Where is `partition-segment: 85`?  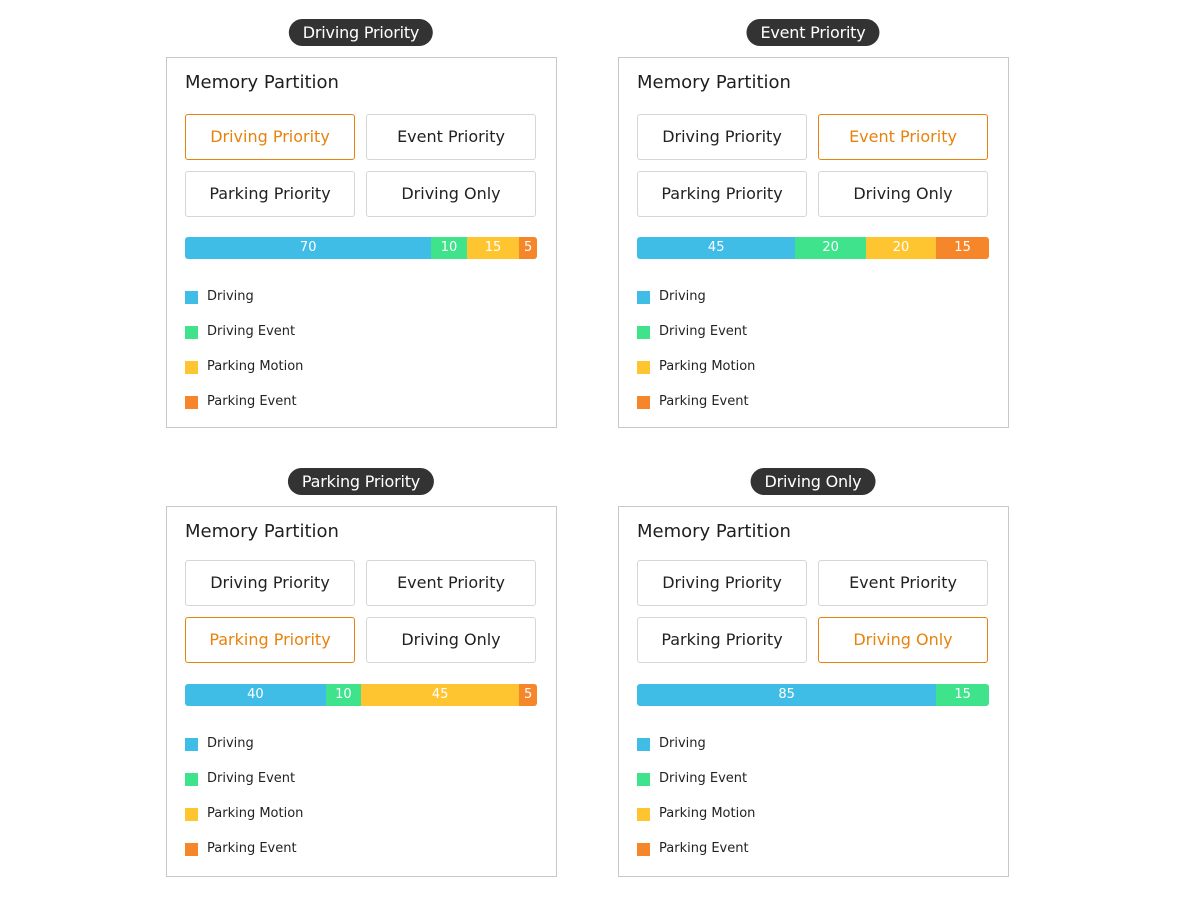
partition-segment: 85 is located at coordinates (787, 695).